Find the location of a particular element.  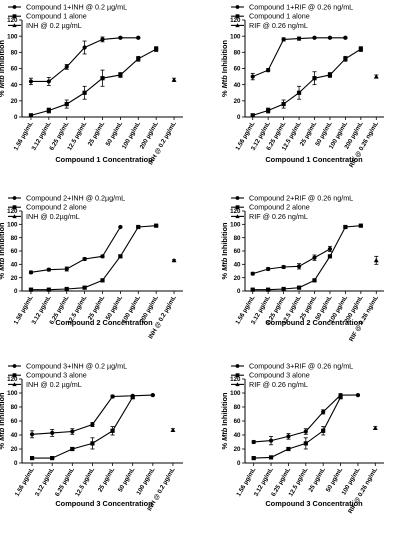

x-tick-label: 6.25 µg/mL is located at coordinates (65, 481).